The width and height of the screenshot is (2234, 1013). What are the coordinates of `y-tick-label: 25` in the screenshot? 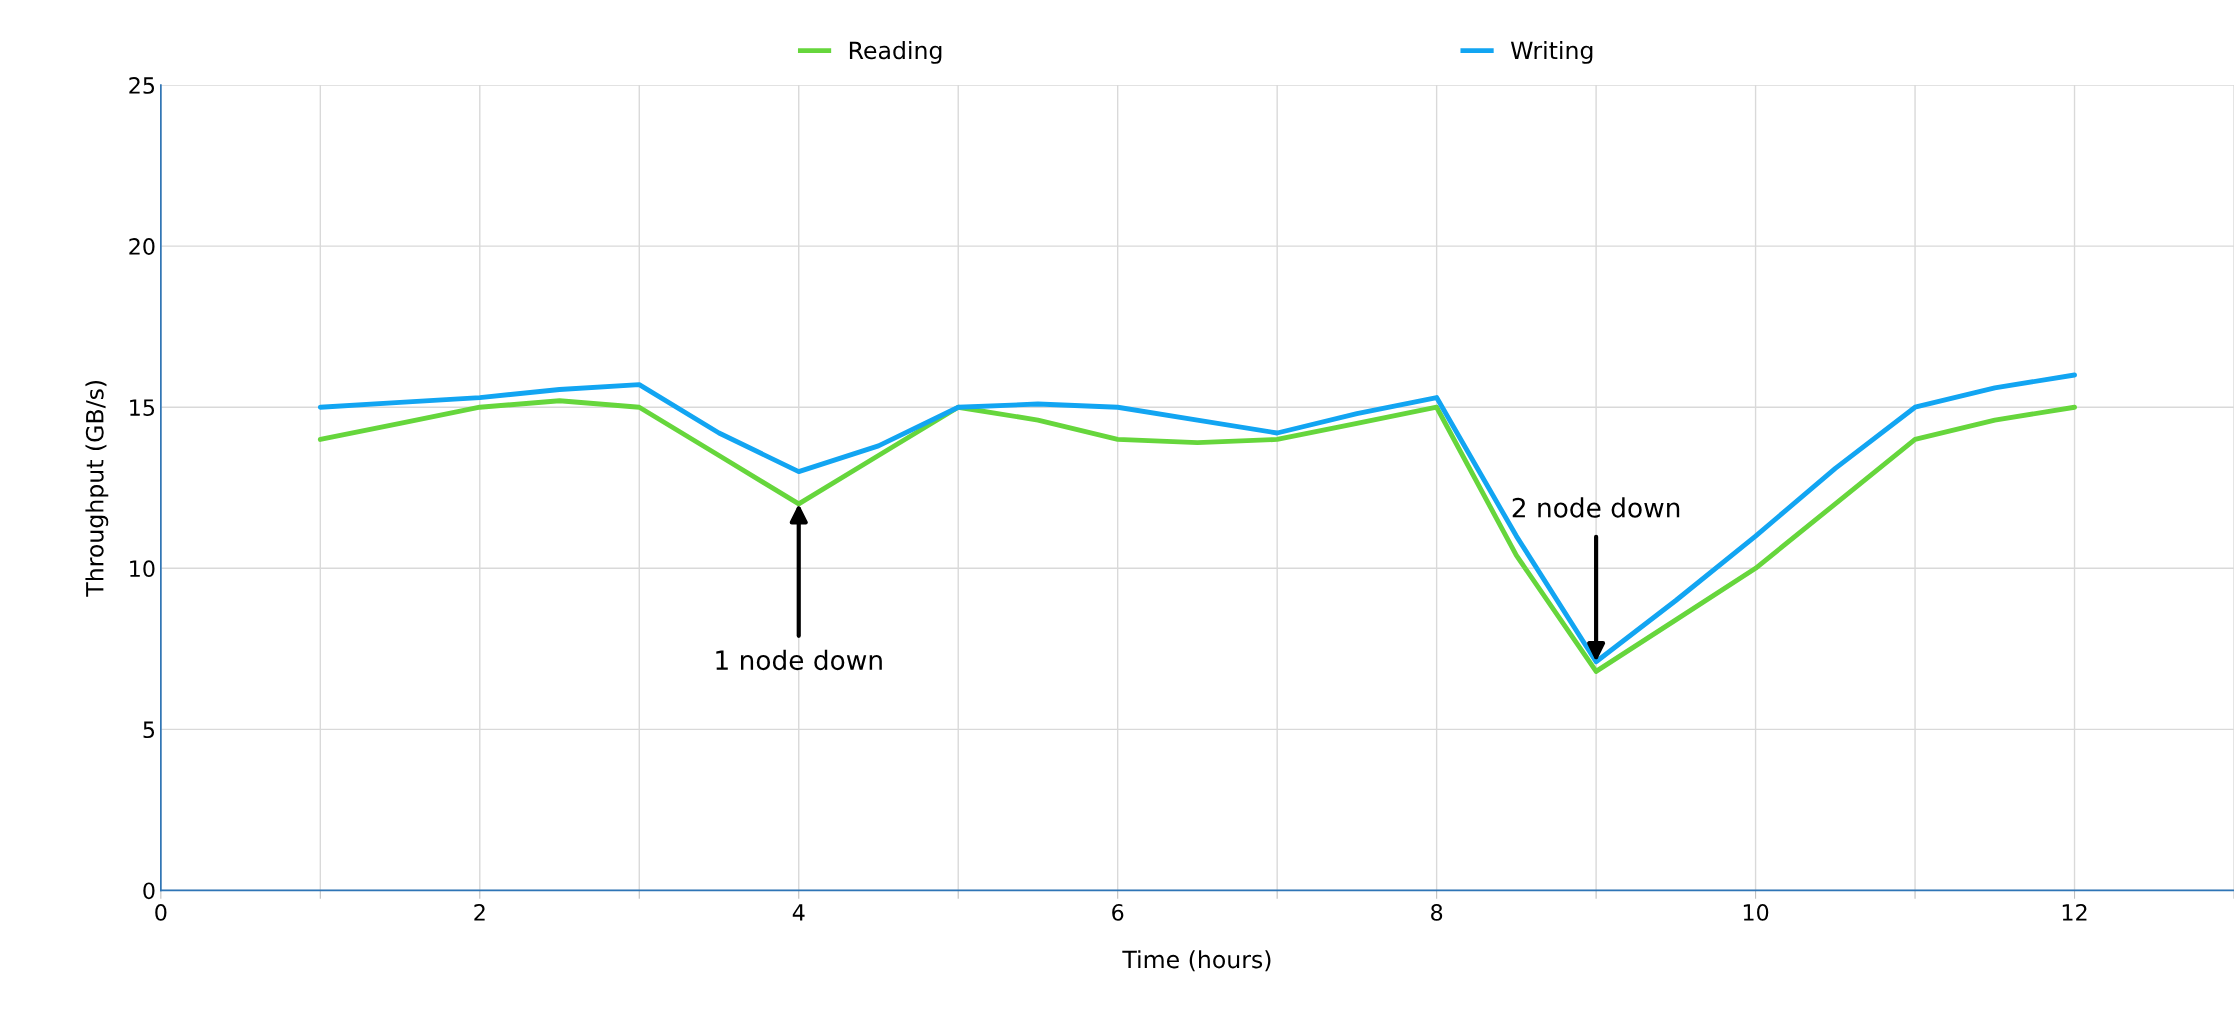 It's located at (142, 85).